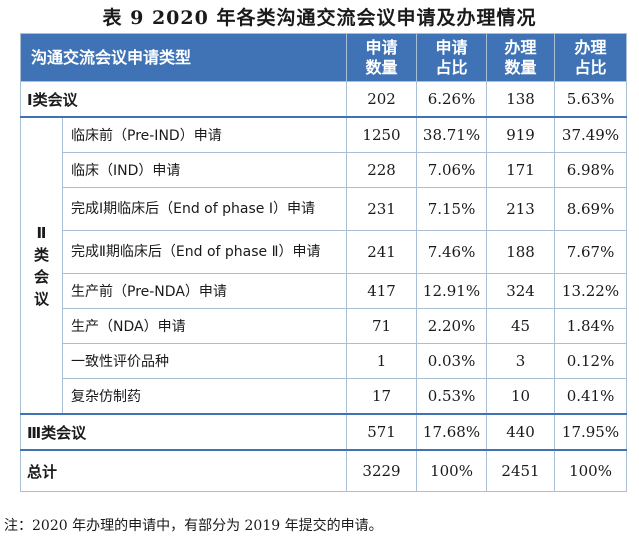  What do you see at coordinates (591, 57) in the screenshot?
I see `header-handle-ratio: 办理 占比` at bounding box center [591, 57].